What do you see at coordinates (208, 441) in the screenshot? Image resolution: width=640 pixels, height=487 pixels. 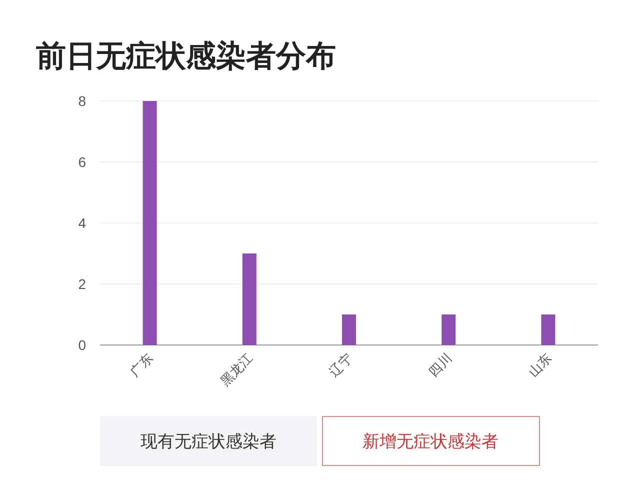 I see `text: 现有无症状感染者` at bounding box center [208, 441].